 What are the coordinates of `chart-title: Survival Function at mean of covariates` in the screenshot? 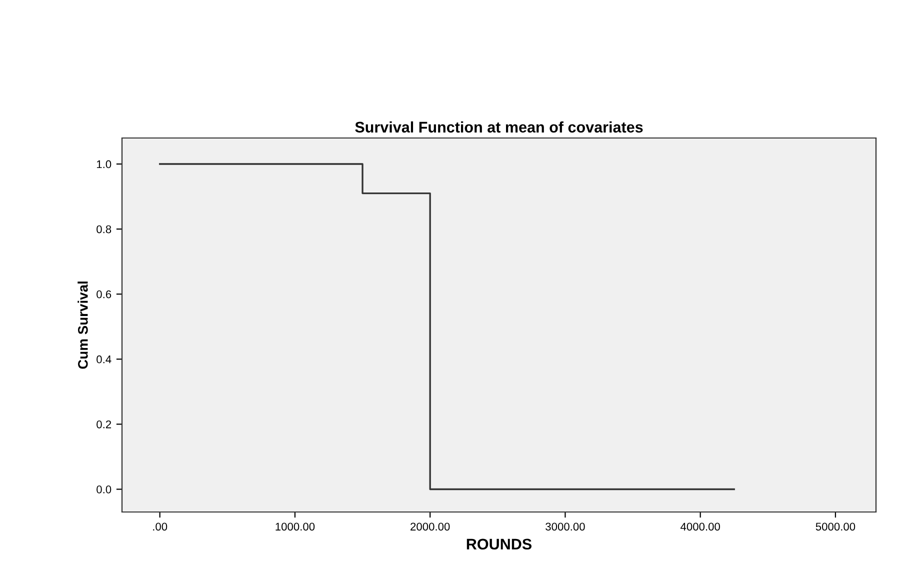 It's located at (499, 127).